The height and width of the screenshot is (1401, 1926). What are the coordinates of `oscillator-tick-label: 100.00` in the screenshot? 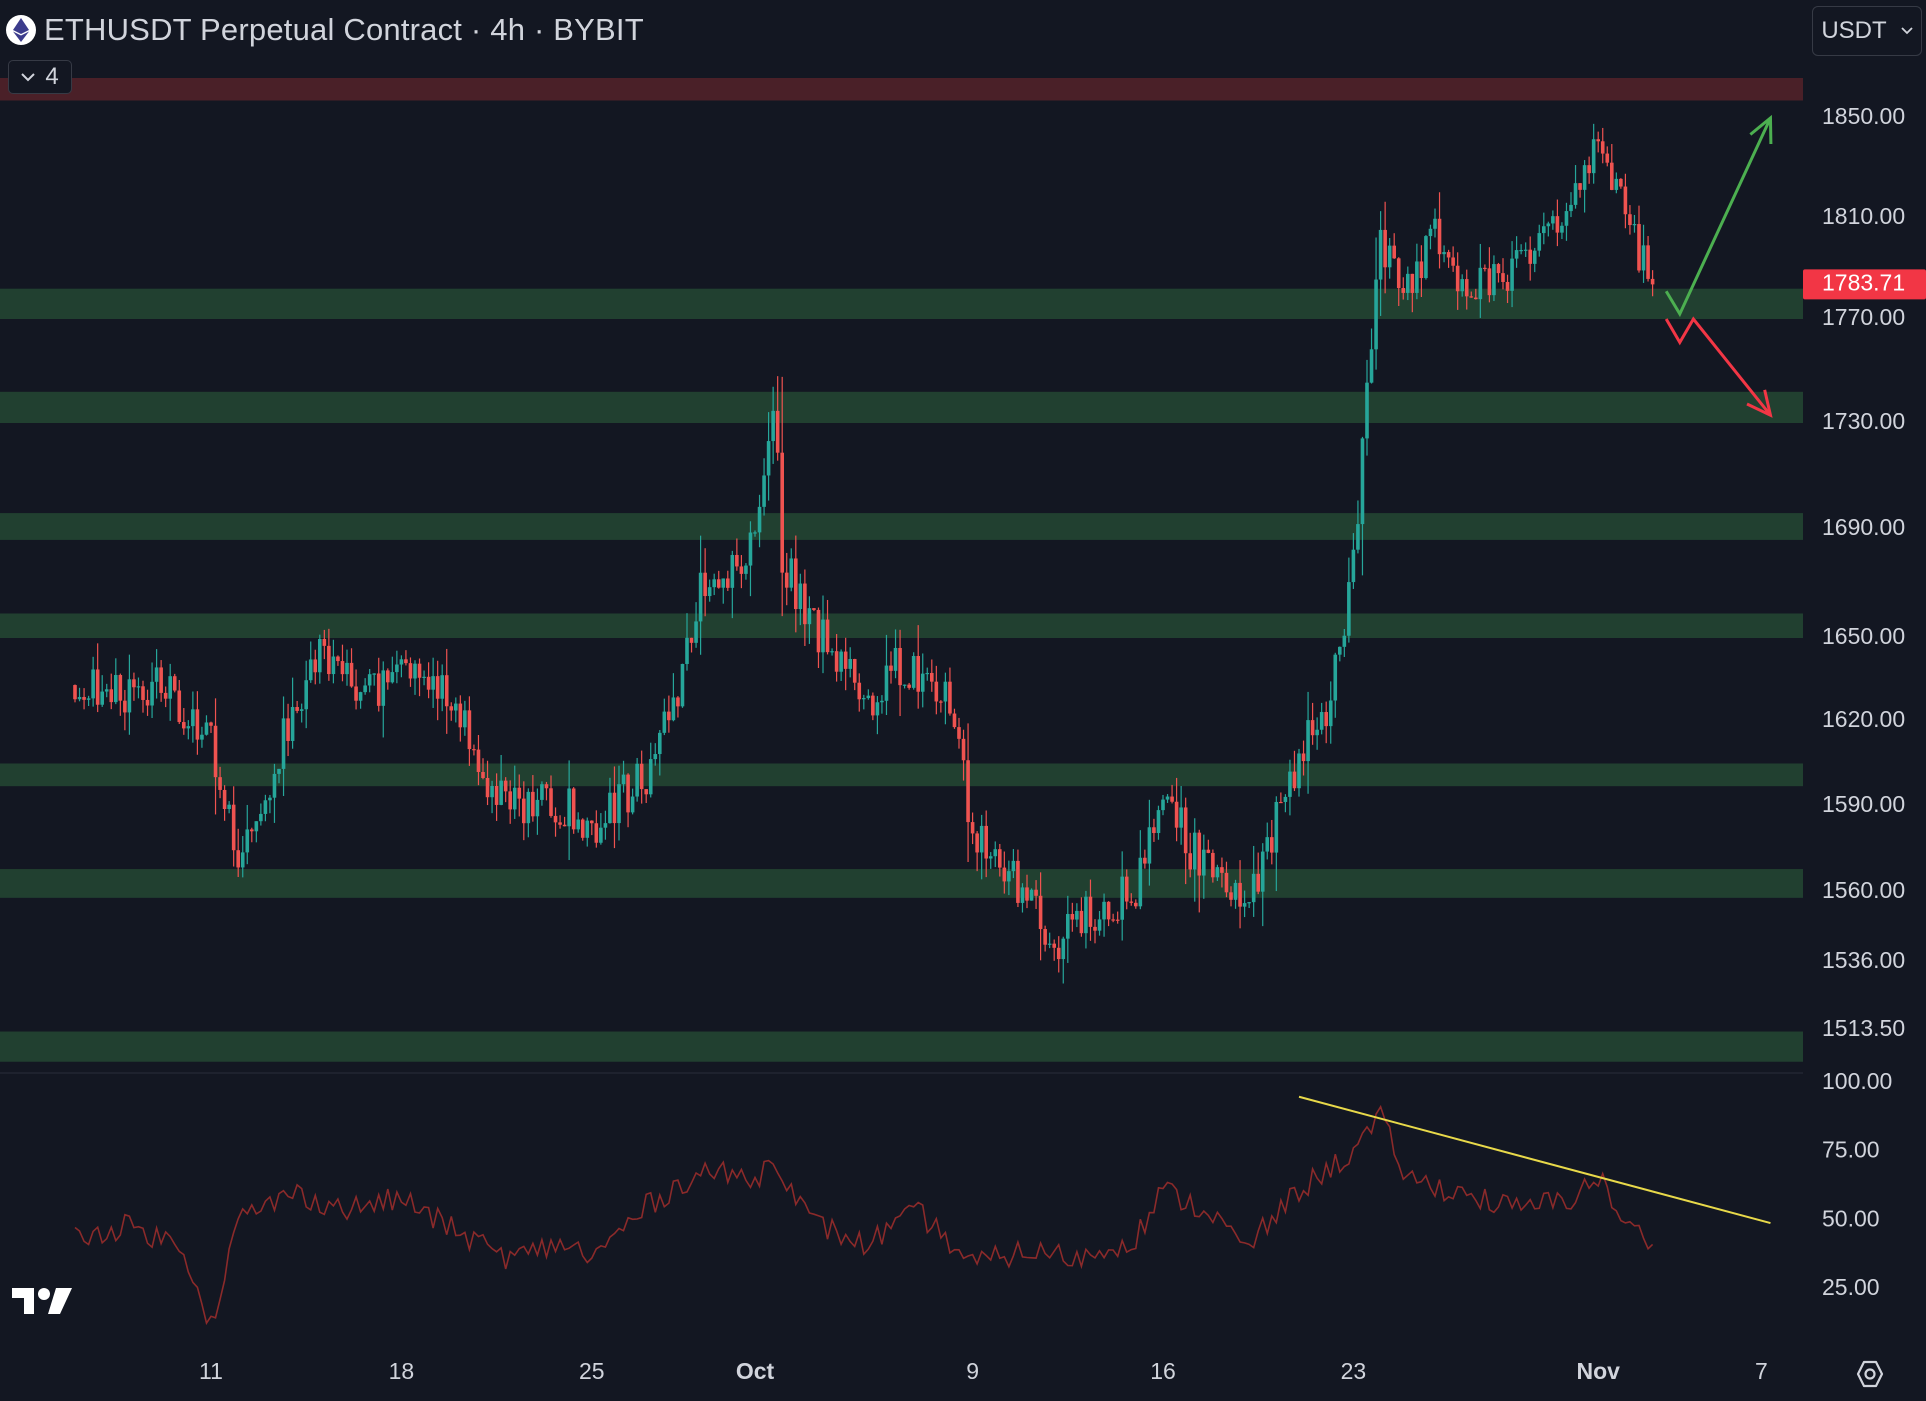 It's located at (1857, 1081).